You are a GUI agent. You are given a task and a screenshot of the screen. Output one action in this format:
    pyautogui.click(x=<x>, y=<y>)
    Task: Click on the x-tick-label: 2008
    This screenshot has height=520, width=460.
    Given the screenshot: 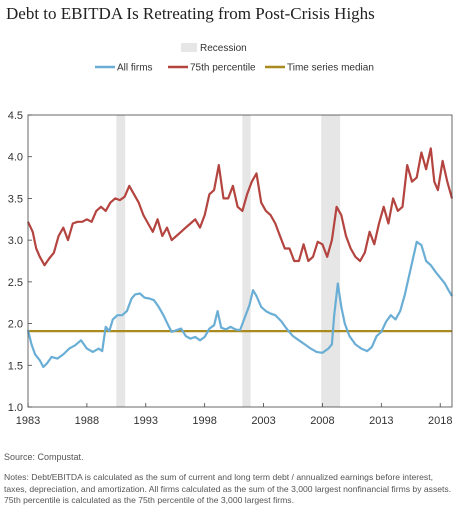 What is the action you would take?
    pyautogui.click(x=322, y=421)
    